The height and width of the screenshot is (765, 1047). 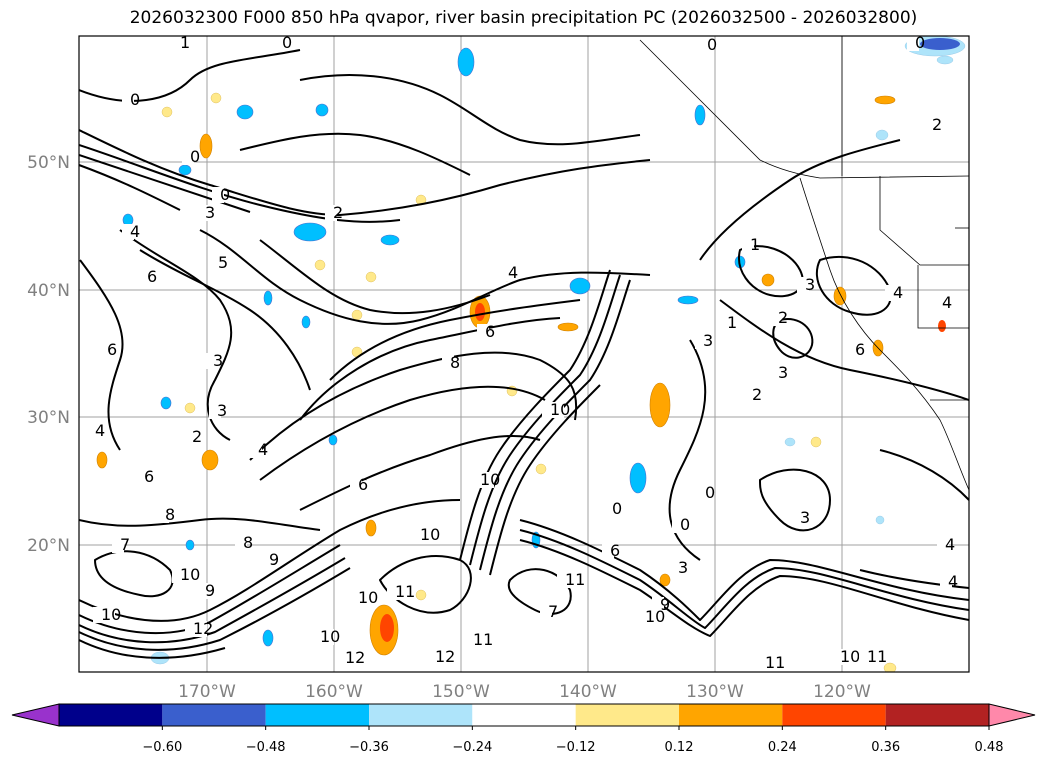 What do you see at coordinates (782, 747) in the screenshot?
I see `colorbar-tick-label: 0.24` at bounding box center [782, 747].